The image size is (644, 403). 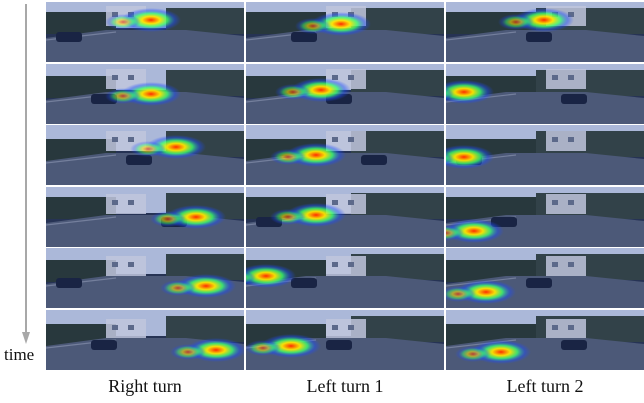 What do you see at coordinates (19, 354) in the screenshot?
I see `time-axis-label: time` at bounding box center [19, 354].